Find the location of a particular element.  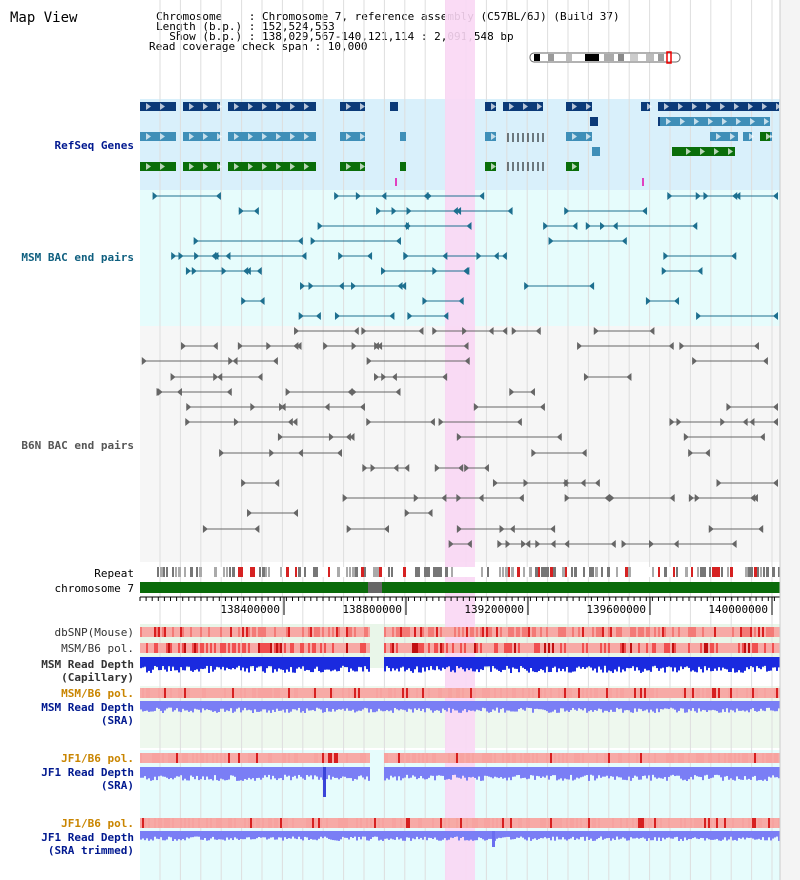

b6n-bac-track-label: B6N BAC end pairs is located at coordinates (77, 445).